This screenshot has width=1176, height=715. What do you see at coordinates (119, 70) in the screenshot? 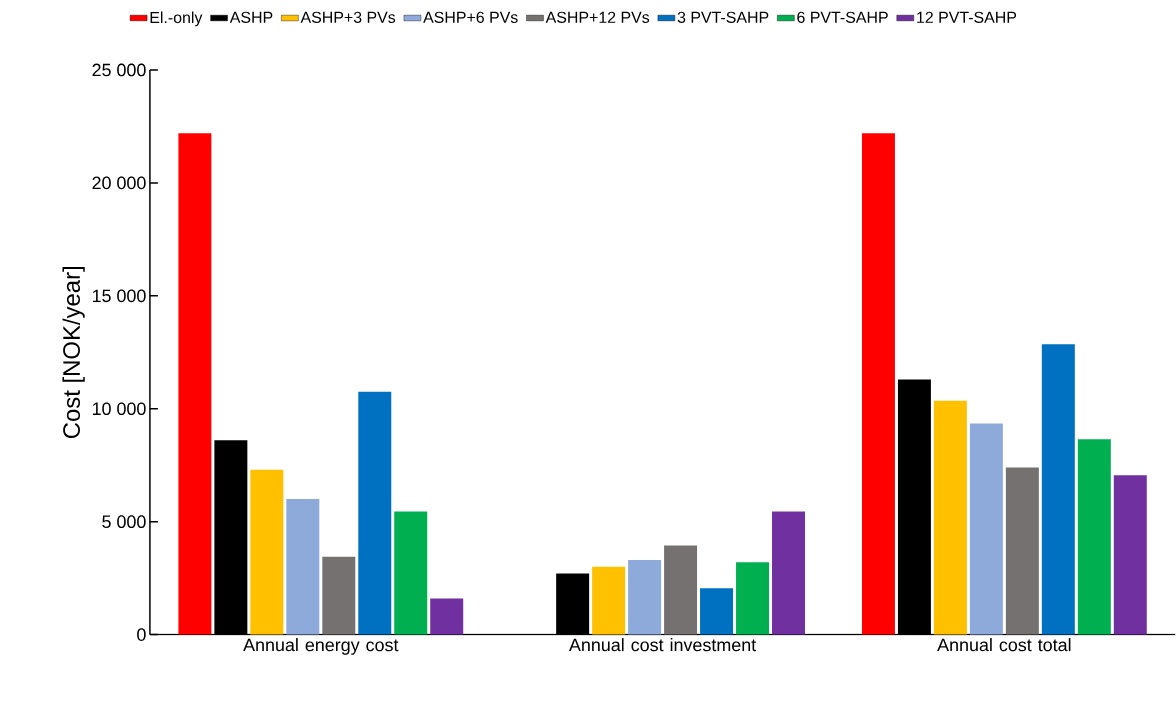
I see `y-tick-label: 25 000` at bounding box center [119, 70].